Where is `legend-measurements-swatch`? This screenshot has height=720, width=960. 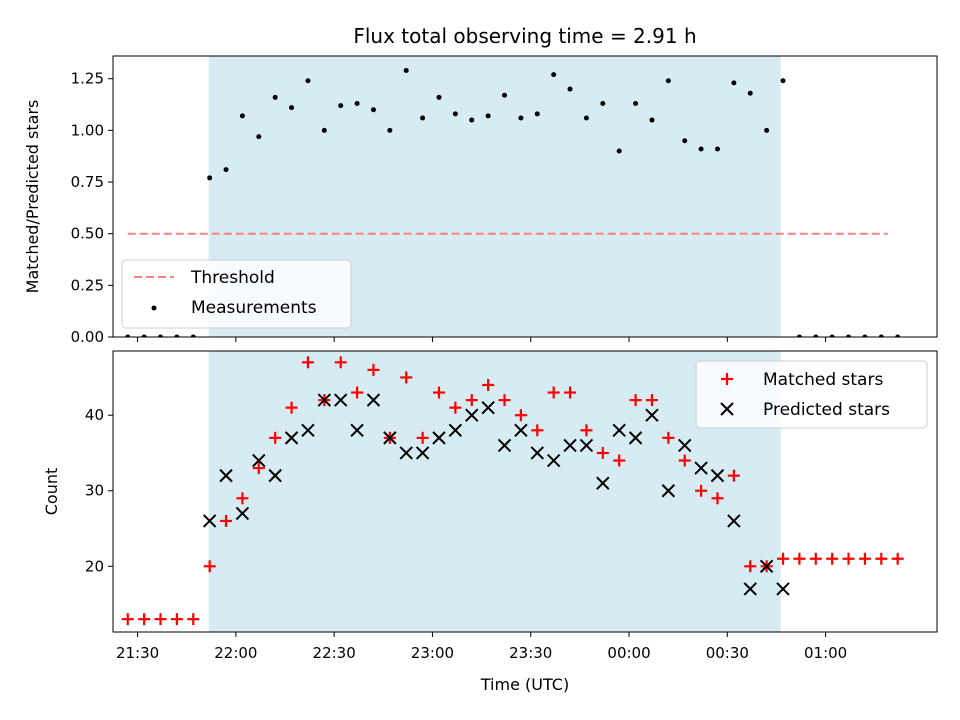
legend-measurements-swatch is located at coordinates (154, 308).